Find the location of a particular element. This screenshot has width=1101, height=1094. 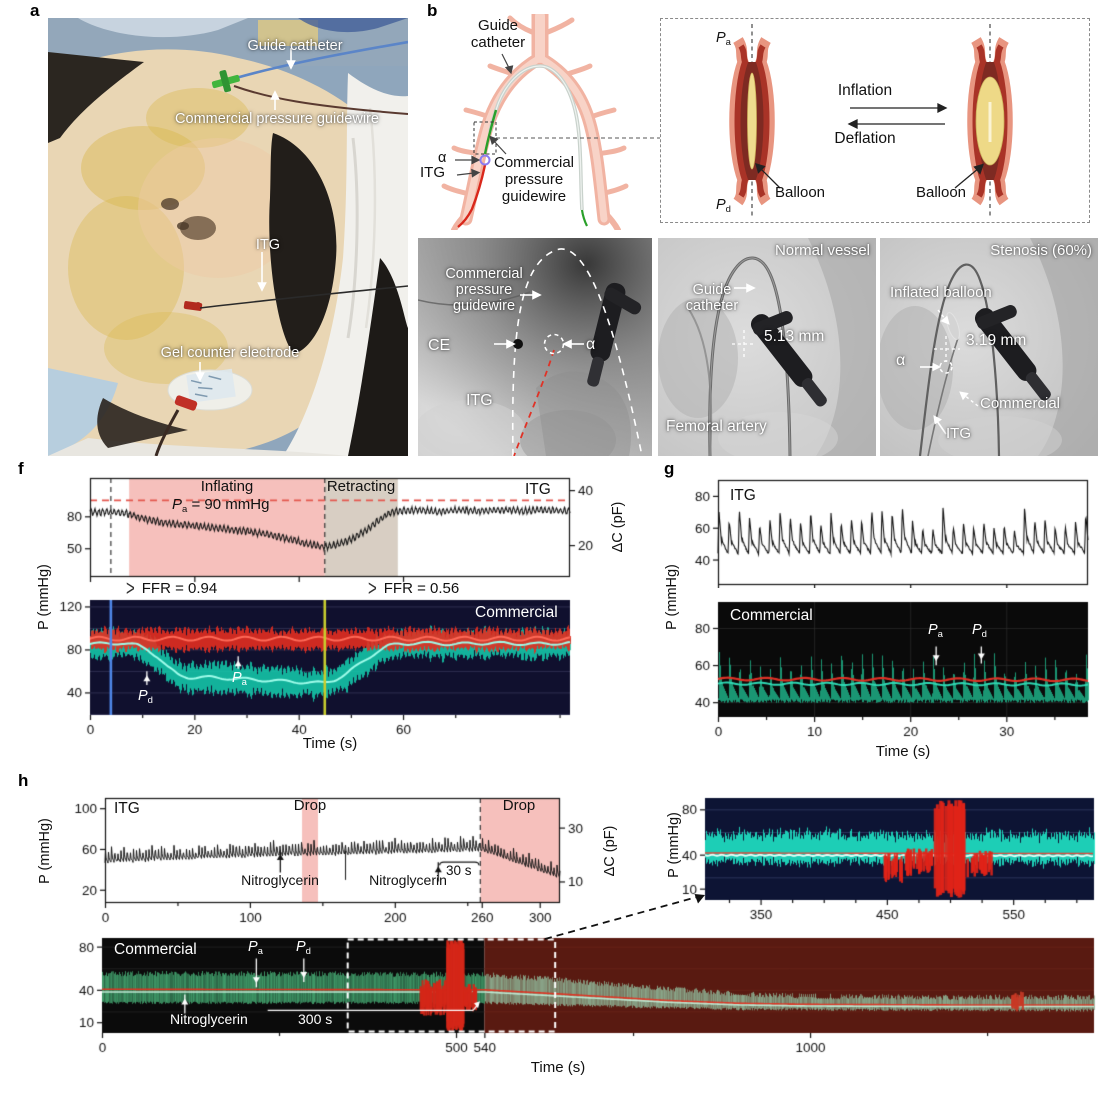

h-commercial-label: Commercial is located at coordinates (155, 949).